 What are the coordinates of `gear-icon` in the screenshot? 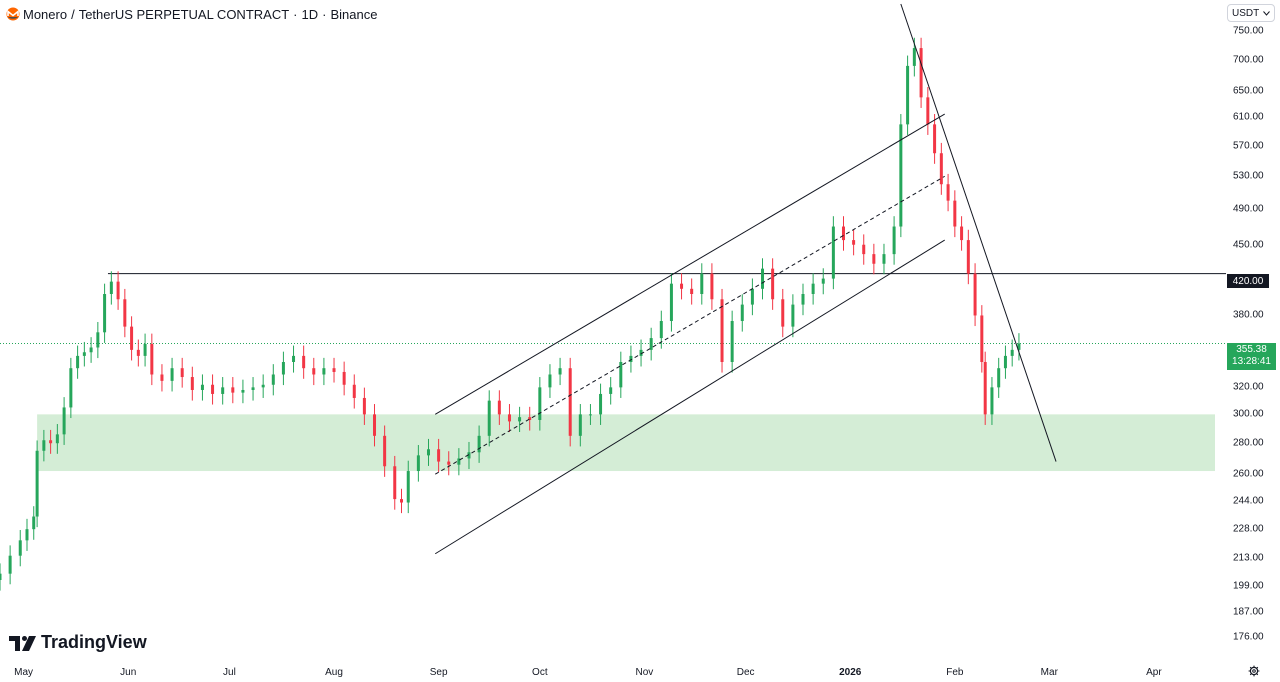 It's located at (1254, 671).